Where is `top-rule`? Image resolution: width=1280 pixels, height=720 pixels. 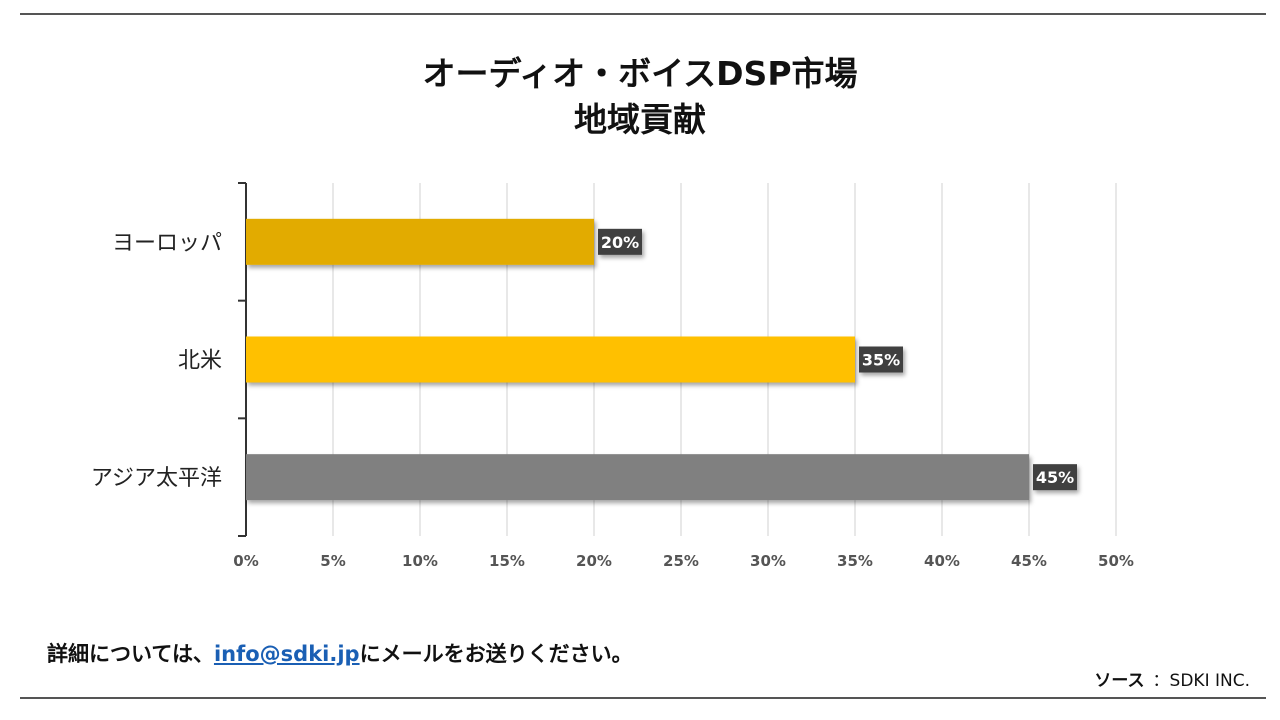
top-rule is located at coordinates (643, 14).